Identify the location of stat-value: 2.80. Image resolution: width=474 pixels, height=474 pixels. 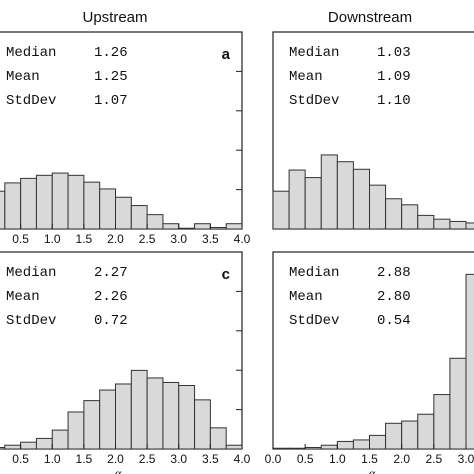
(394, 297).